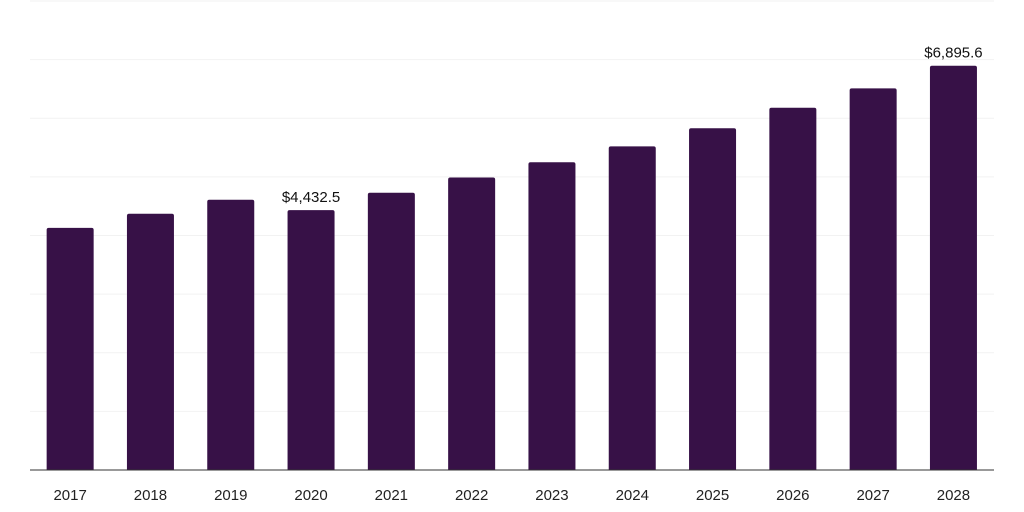 The height and width of the screenshot is (512, 1024). I want to click on bar-2024, so click(632, 308).